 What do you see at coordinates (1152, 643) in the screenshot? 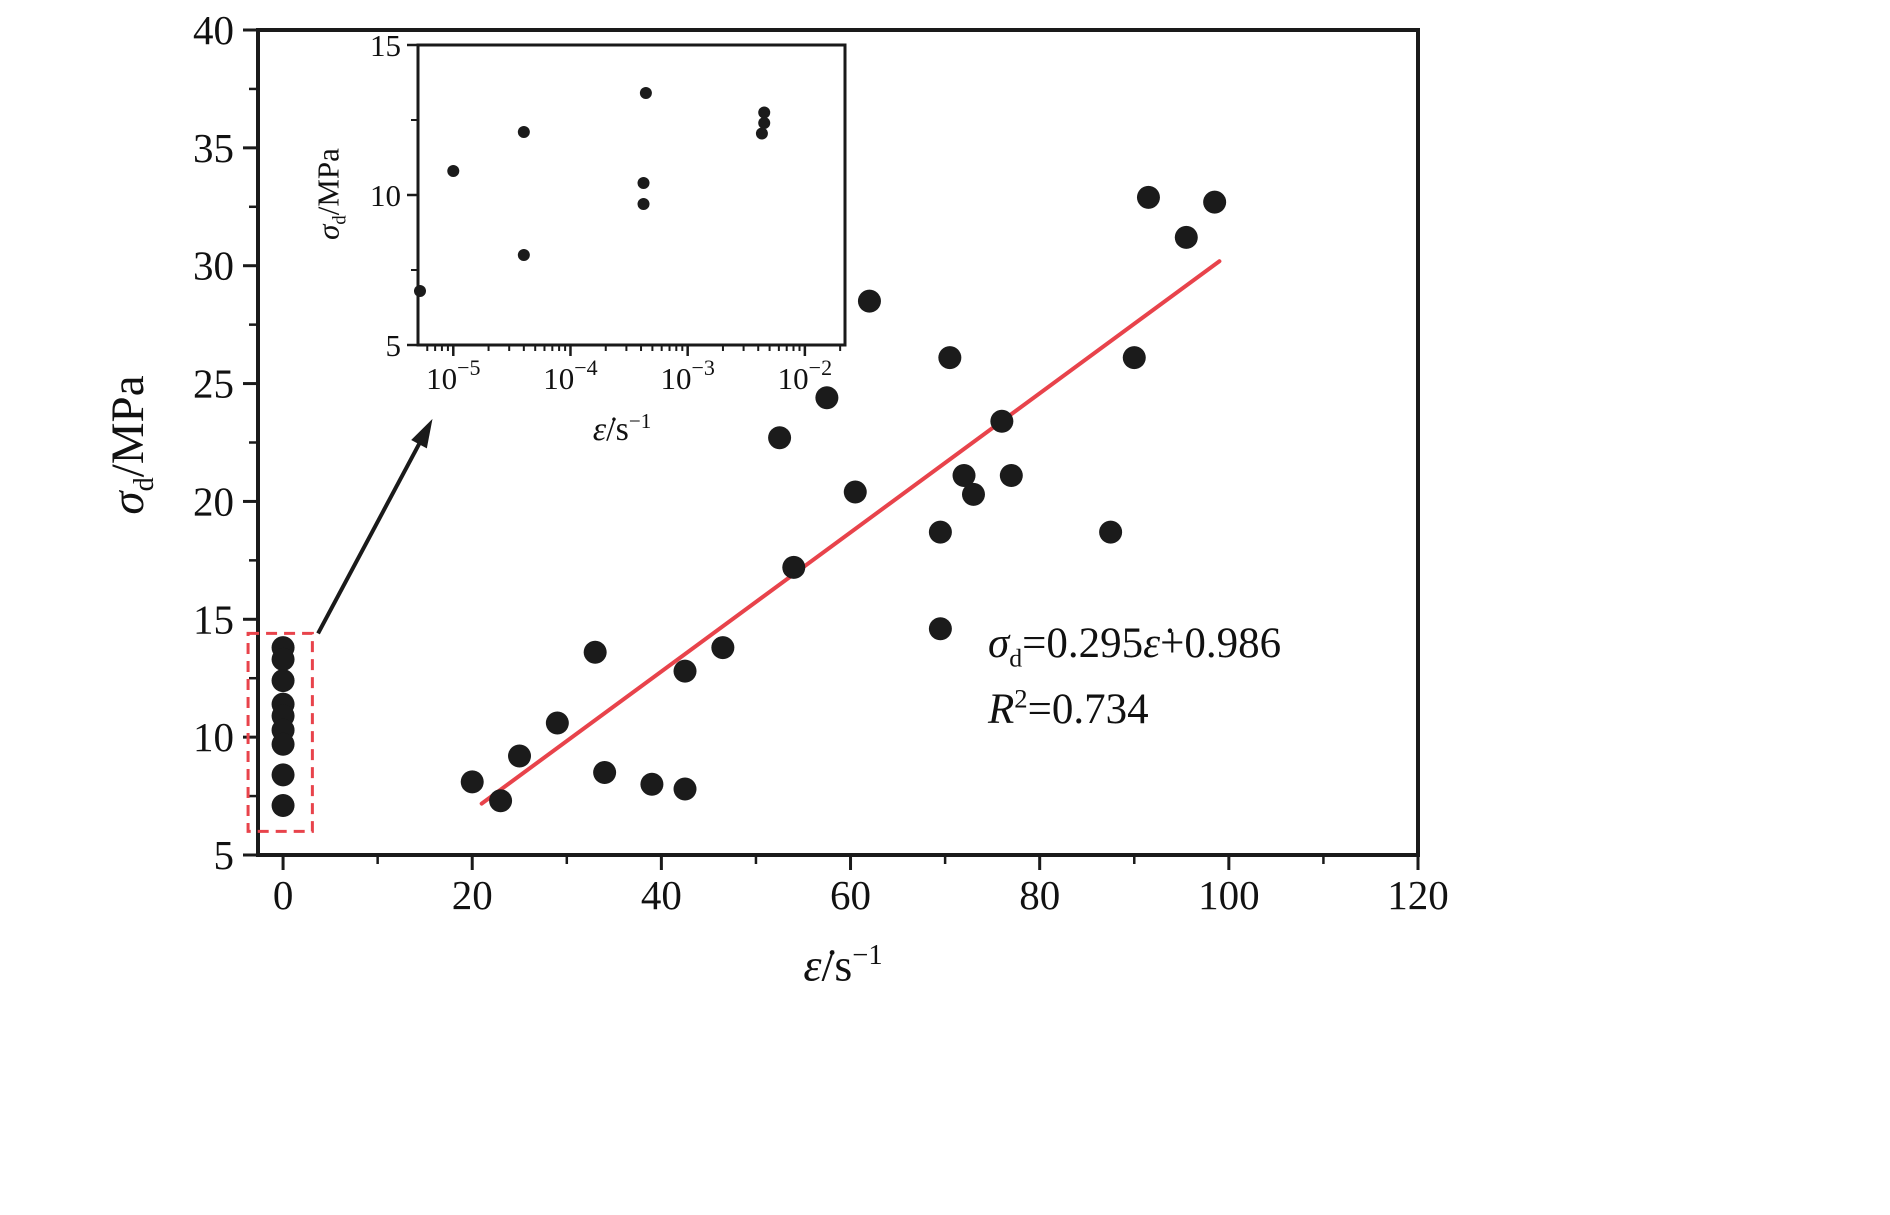
I see `eq-epsilon: ε̇` at bounding box center [1152, 643].